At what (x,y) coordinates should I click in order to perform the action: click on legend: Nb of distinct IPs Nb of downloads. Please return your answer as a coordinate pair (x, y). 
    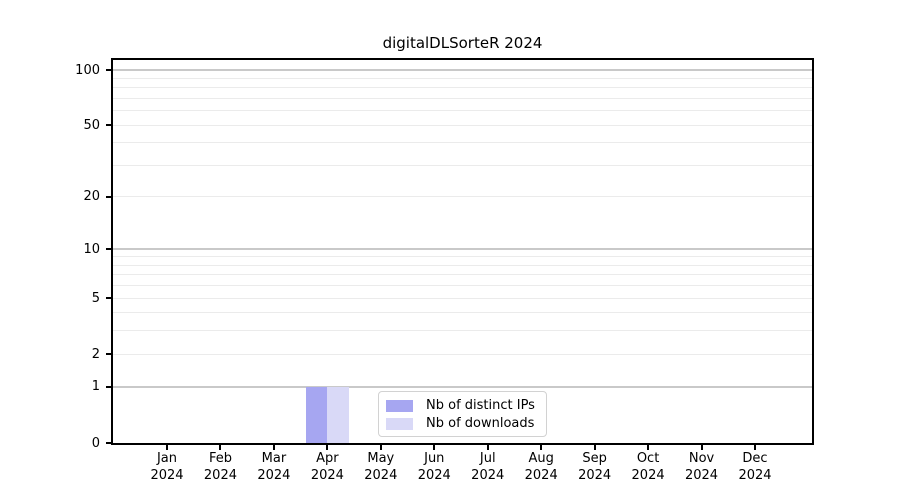
    Looking at the image, I should click on (462, 414).